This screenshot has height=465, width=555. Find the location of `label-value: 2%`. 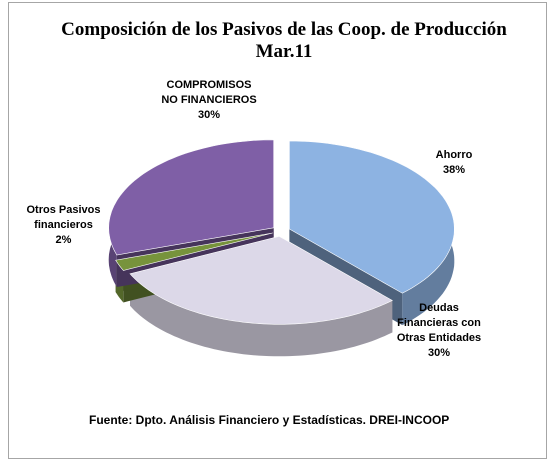

label-value: 2% is located at coordinates (63, 240).